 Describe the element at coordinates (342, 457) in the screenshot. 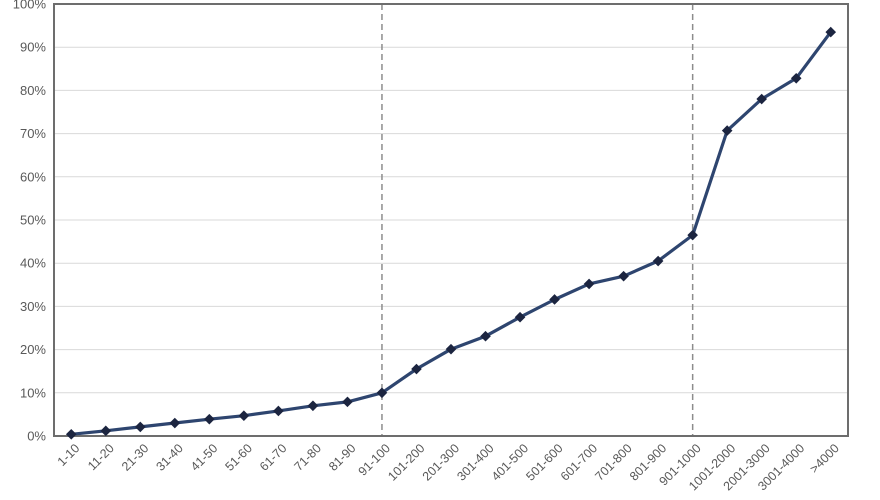

I see `x-tick-label-81-90: 81-90` at that location.